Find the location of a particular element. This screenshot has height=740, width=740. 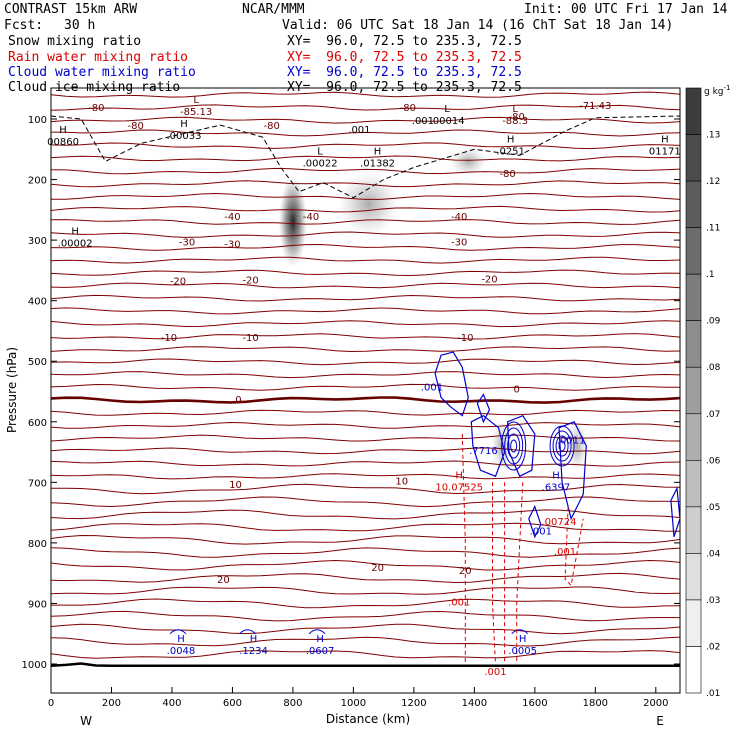

extremum-label: H.0607 is located at coordinates (320, 645).